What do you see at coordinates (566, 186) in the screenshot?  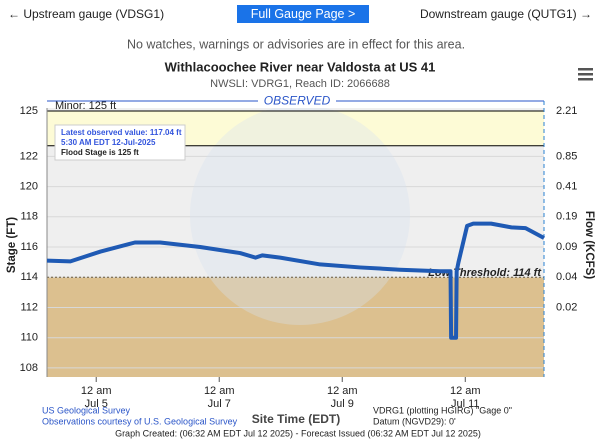 I see `y2-tick-label: 0.41` at bounding box center [566, 186].